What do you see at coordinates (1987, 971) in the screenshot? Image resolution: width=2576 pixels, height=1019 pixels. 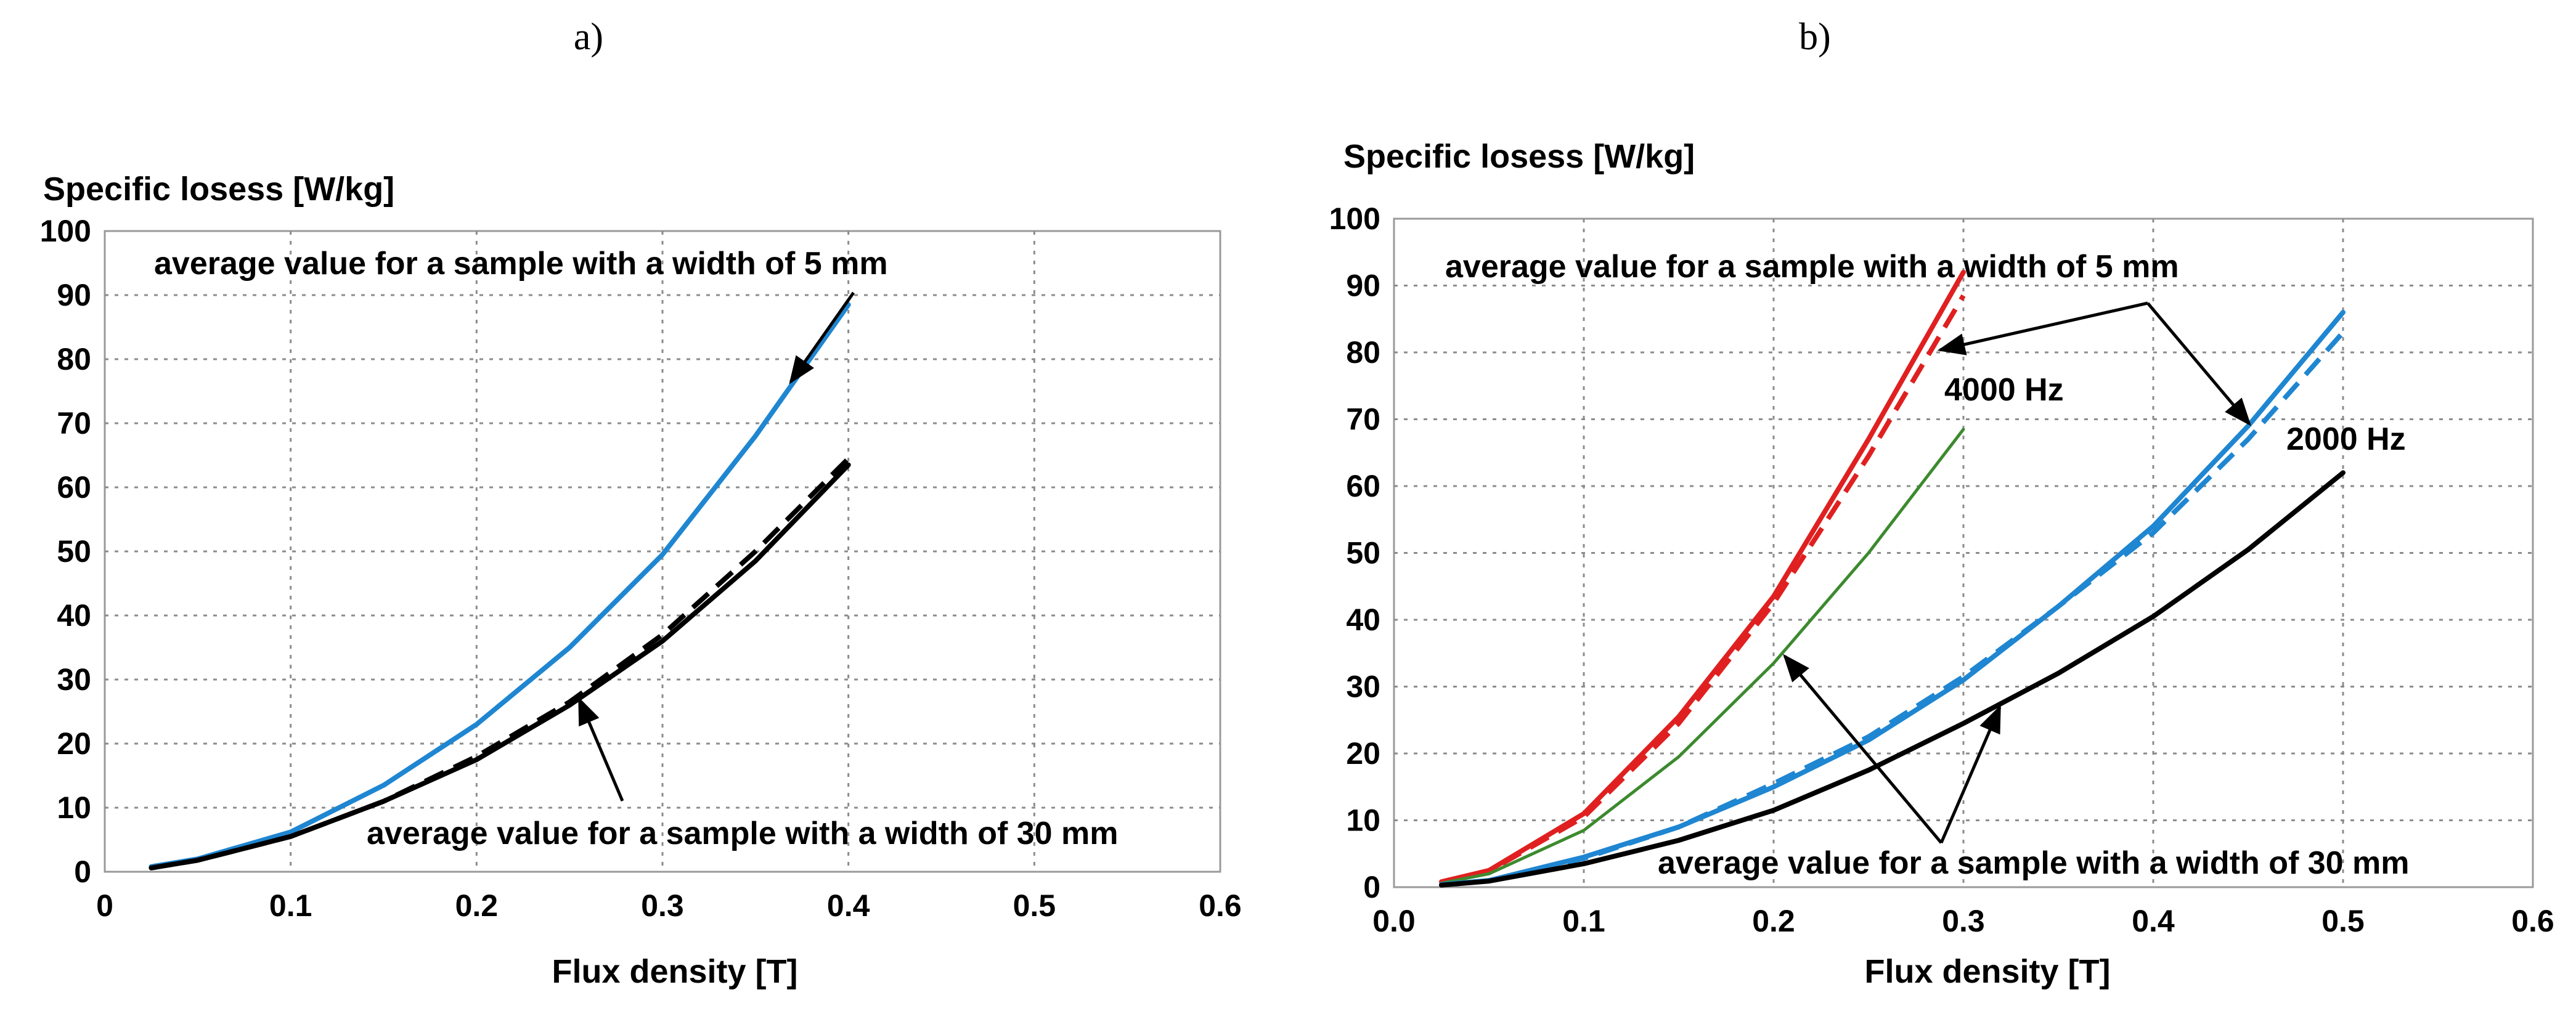 I see `x-axis-label-b: Flux density [T]` at bounding box center [1987, 971].